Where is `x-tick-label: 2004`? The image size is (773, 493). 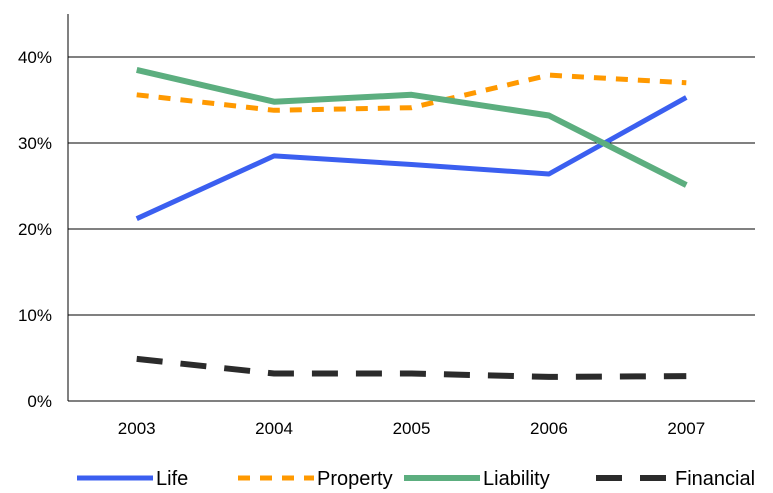
x-tick-label: 2004 is located at coordinates (274, 428).